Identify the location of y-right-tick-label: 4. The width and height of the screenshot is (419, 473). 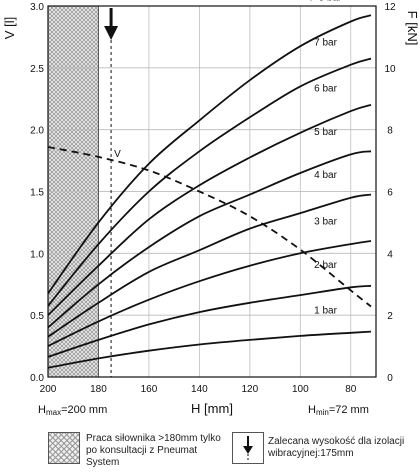
(390, 254).